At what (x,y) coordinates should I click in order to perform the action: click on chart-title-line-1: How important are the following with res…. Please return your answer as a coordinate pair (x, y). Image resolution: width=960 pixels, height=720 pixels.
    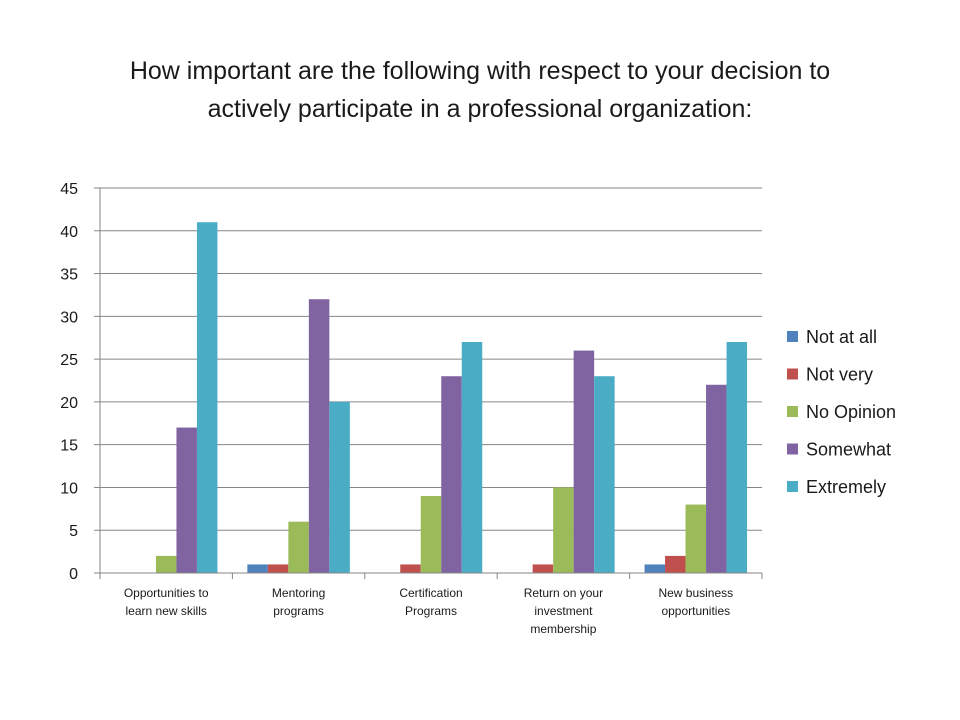
    Looking at the image, I should click on (480, 71).